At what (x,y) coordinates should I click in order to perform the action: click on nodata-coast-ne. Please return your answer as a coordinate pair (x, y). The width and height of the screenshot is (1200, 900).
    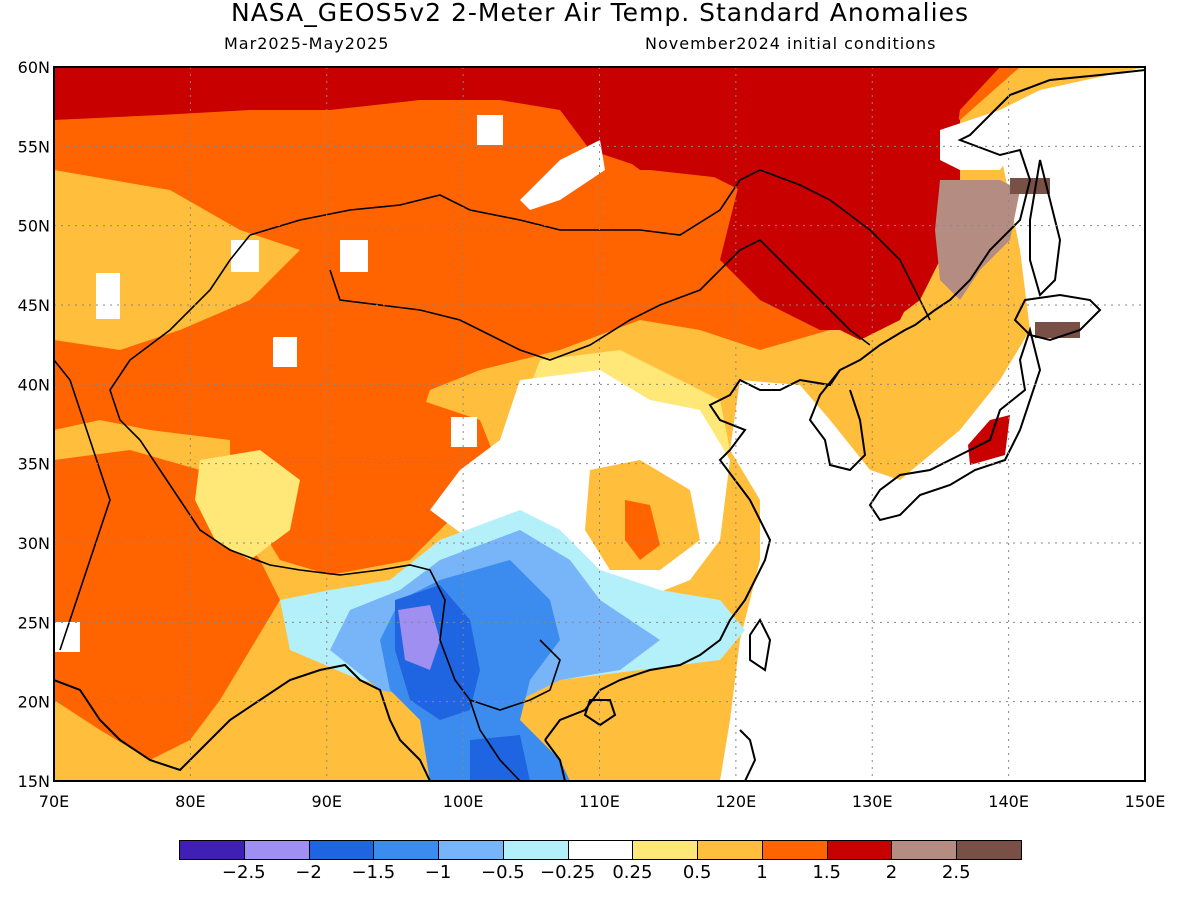
    Looking at the image, I should click on (990, 130).